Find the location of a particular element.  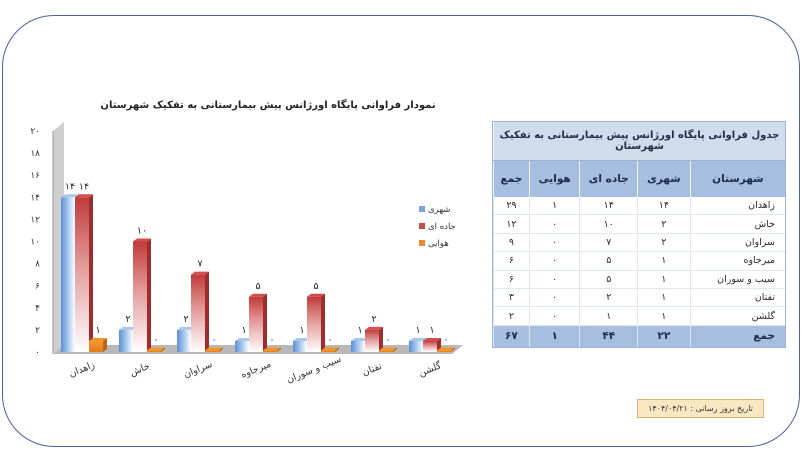

table-cell: ۱۲ is located at coordinates (511, 224).